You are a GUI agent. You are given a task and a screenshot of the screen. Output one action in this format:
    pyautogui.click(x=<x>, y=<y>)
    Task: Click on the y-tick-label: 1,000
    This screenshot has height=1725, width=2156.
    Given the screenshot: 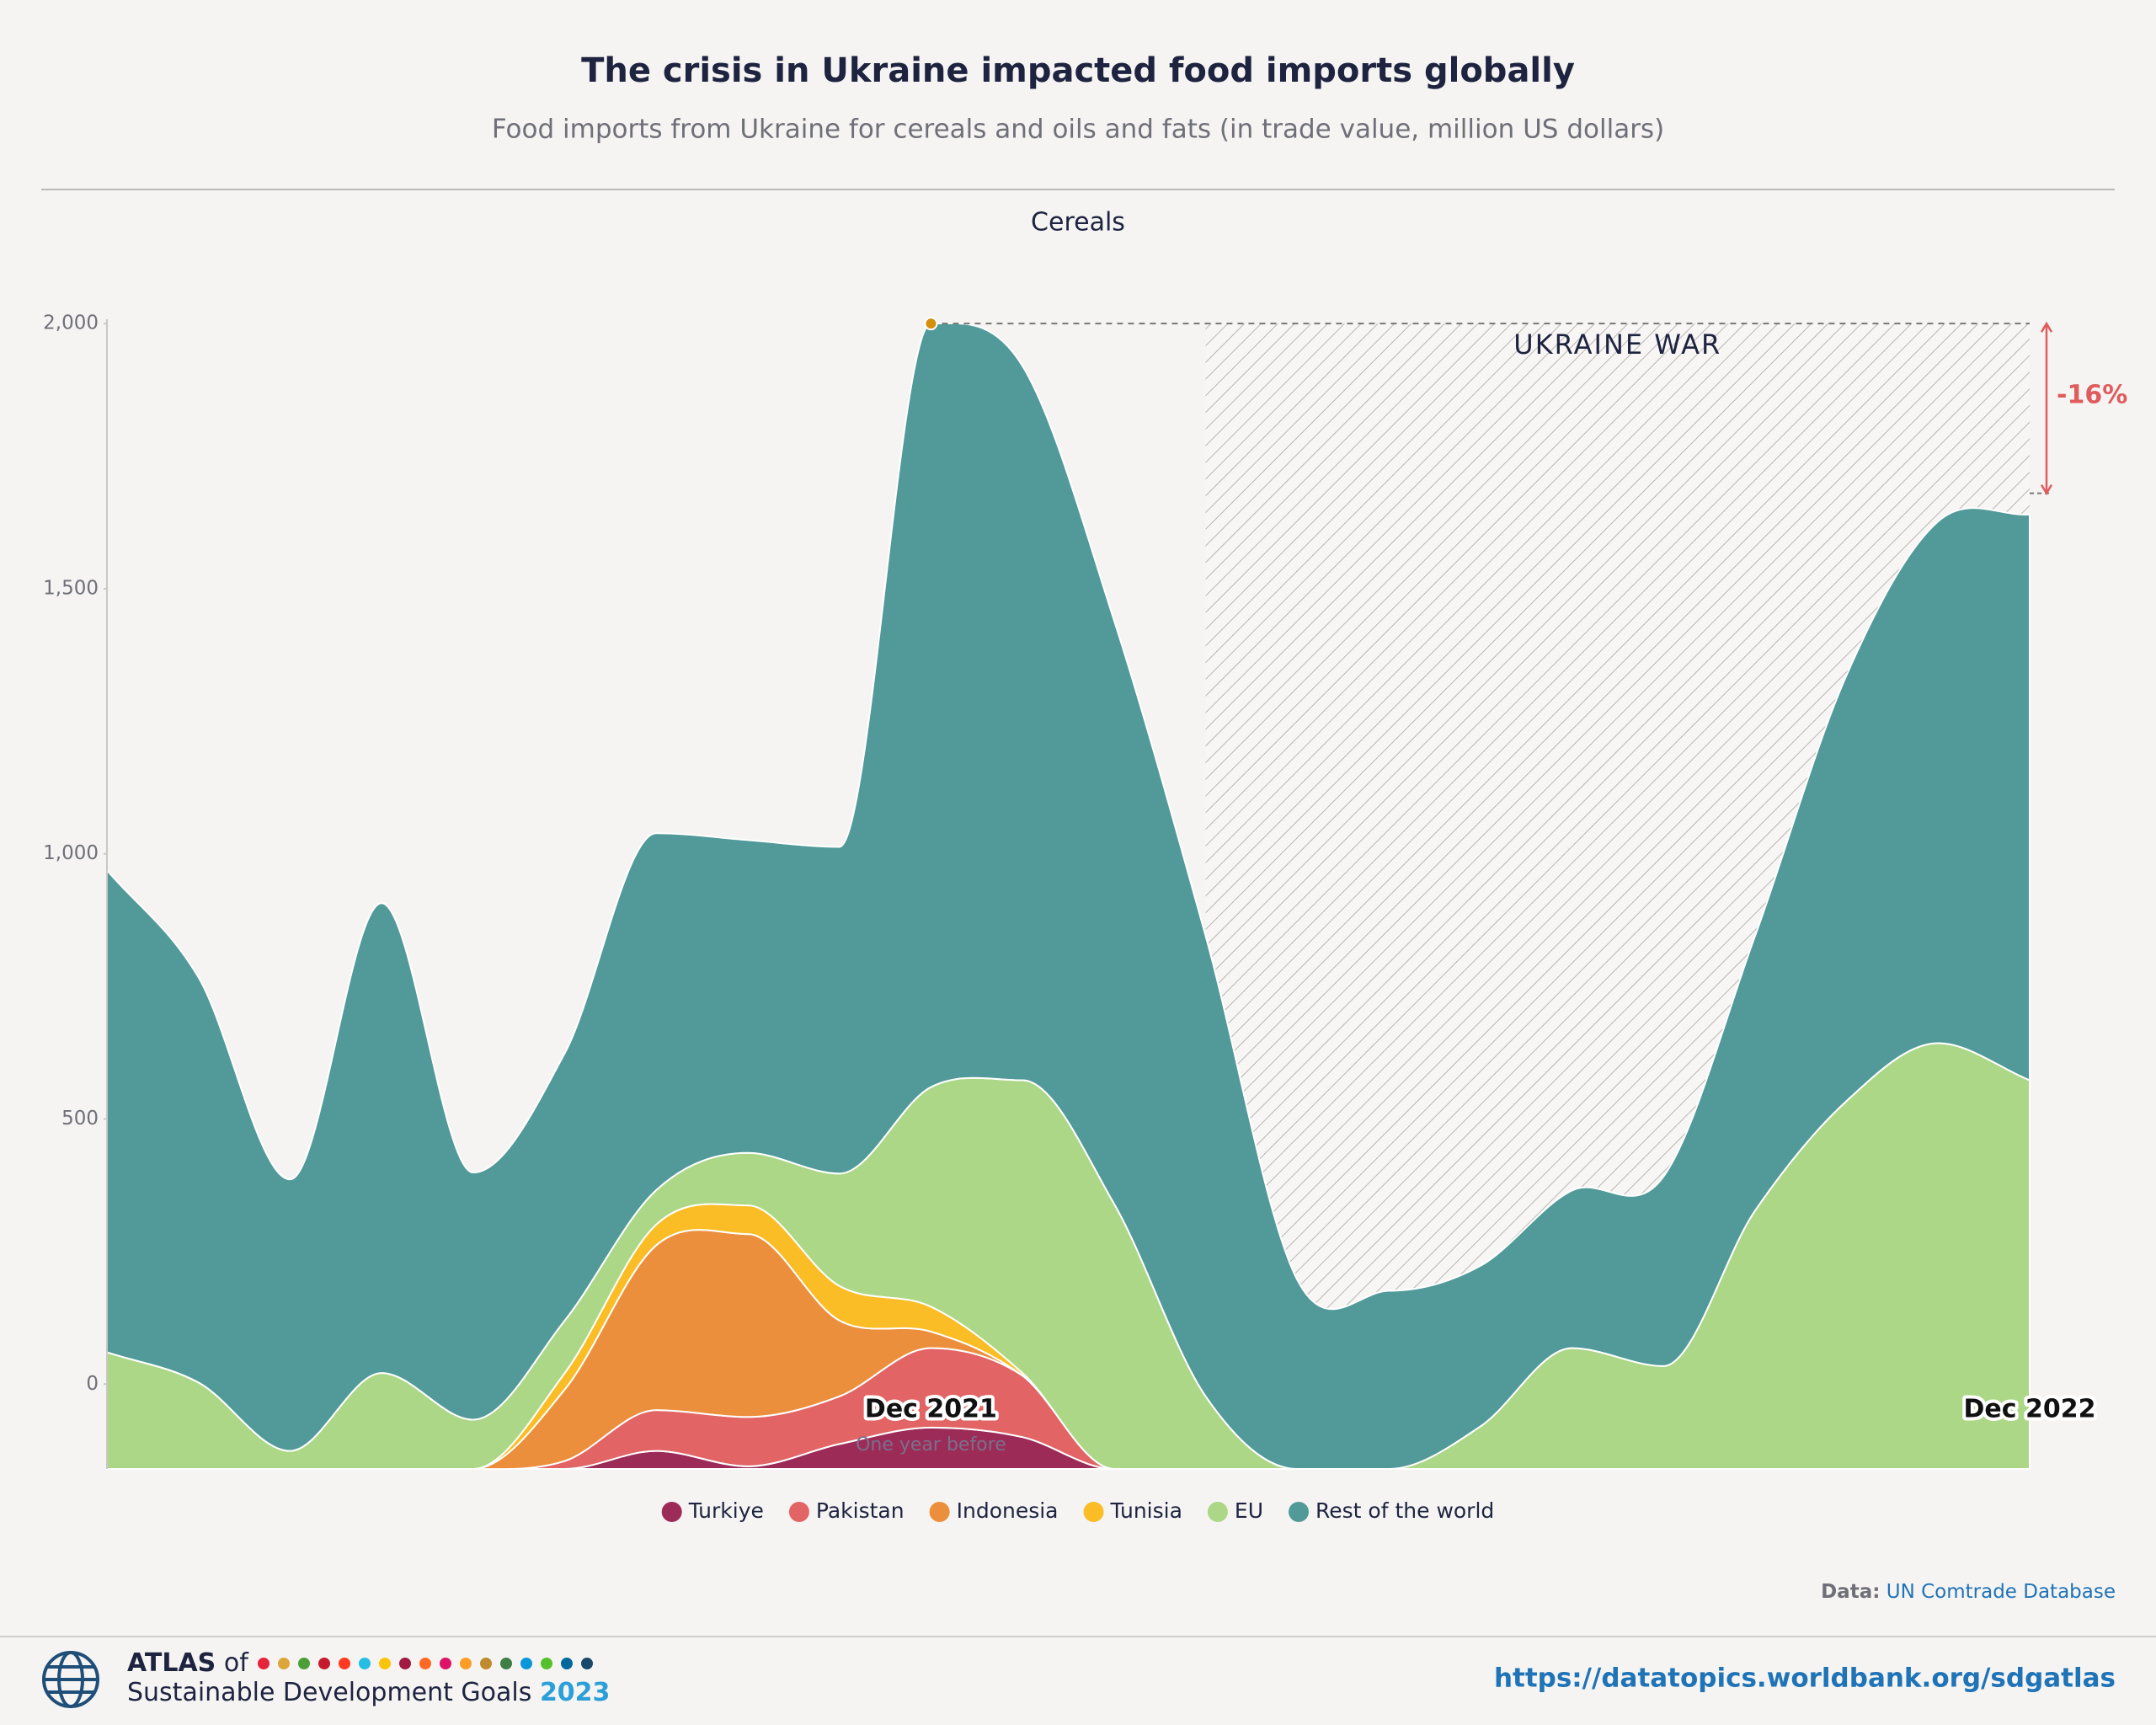 What is the action you would take?
    pyautogui.click(x=71, y=853)
    